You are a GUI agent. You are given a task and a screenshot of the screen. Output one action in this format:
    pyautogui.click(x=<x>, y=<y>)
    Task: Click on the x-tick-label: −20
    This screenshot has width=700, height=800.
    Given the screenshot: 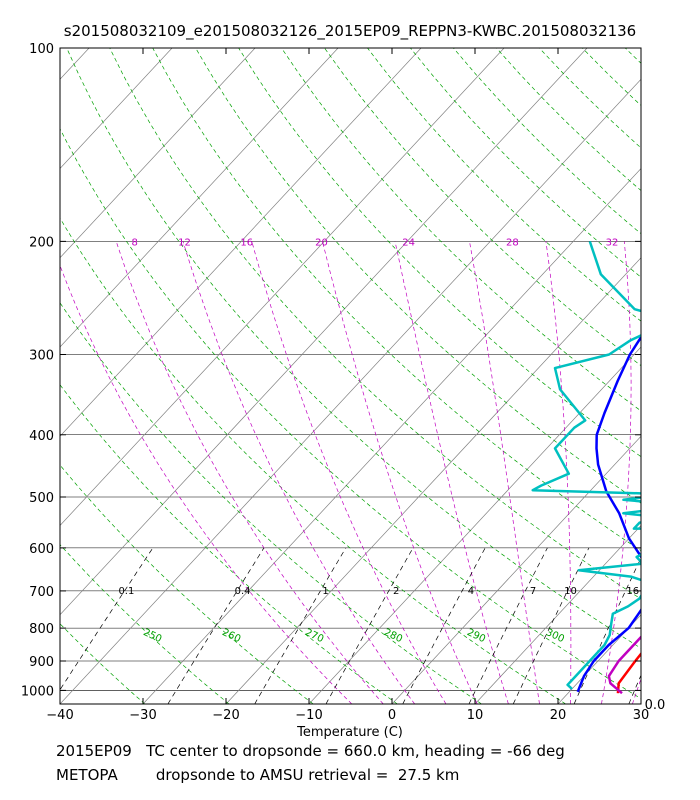 What is the action you would take?
    pyautogui.click(x=225, y=715)
    